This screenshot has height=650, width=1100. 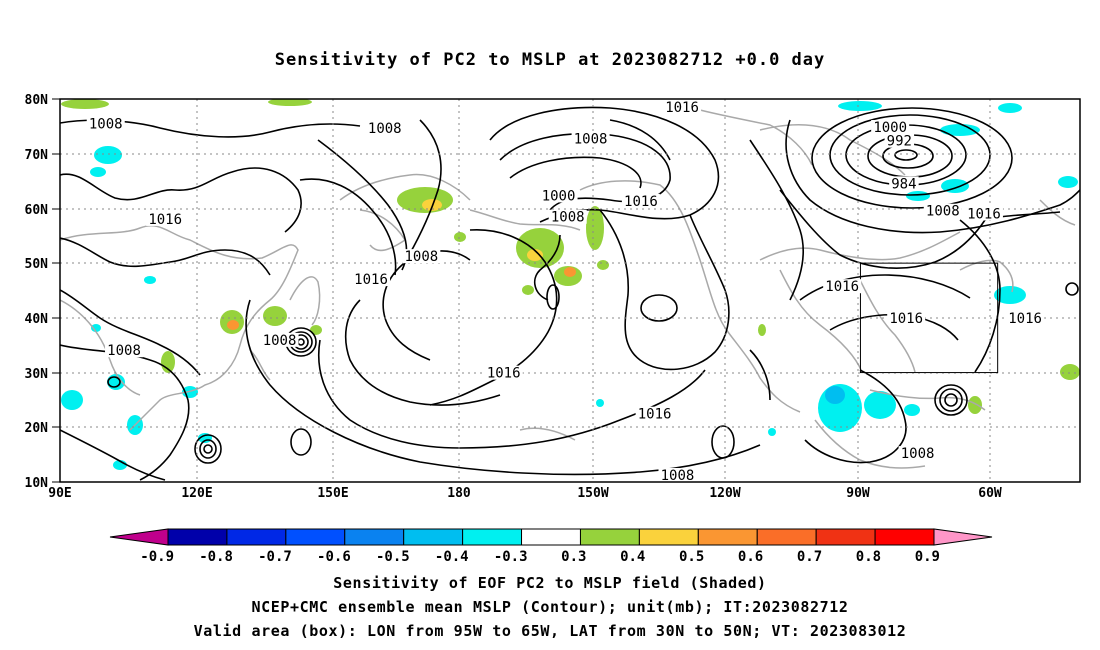 What do you see at coordinates (393, 557) in the screenshot?
I see `colorbar-tick-label: -0.5` at bounding box center [393, 557].